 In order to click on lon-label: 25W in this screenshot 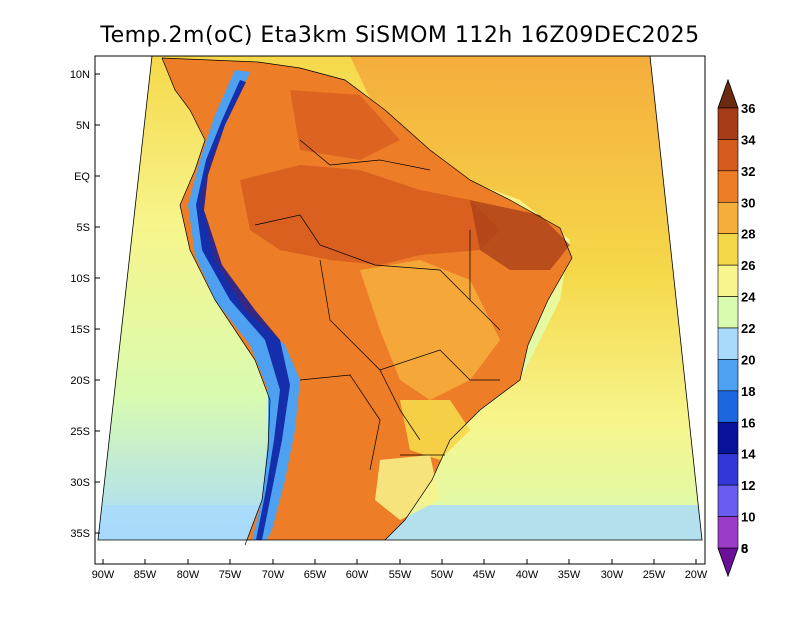, I will do `click(654, 575)`.